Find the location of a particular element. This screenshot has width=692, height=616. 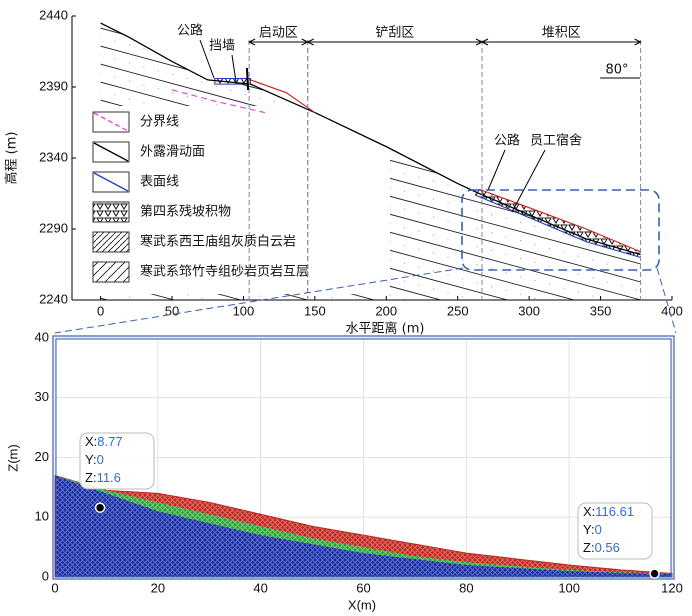

legend-label: 表面线 is located at coordinates (159, 182).